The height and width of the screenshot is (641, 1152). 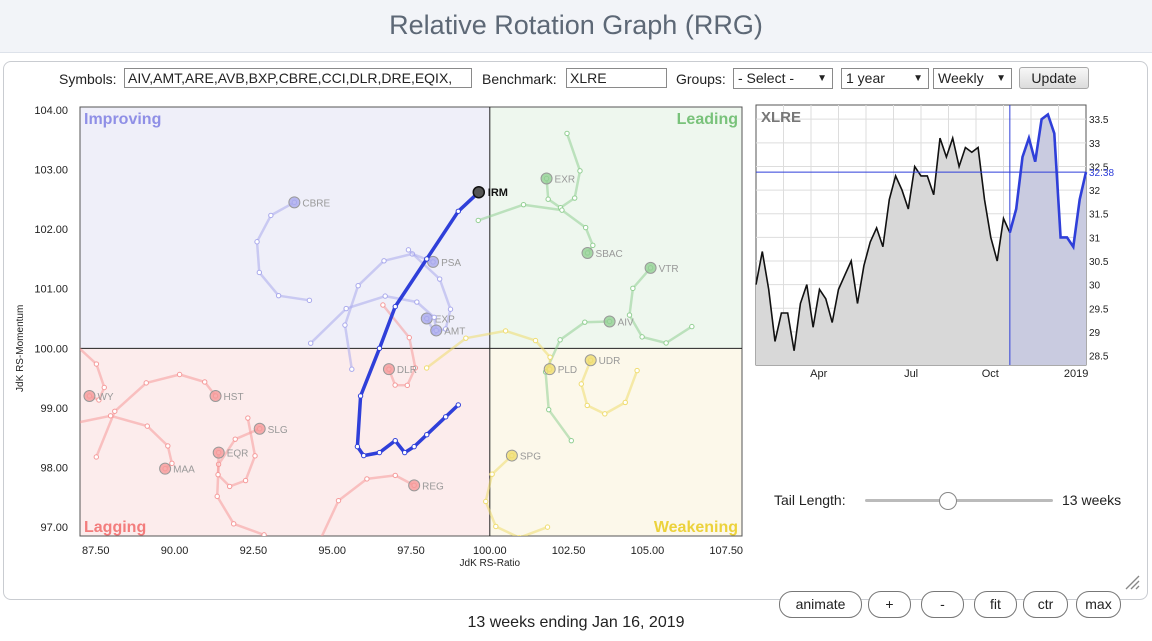 What do you see at coordinates (948, 501) in the screenshot?
I see `slider-handle` at bounding box center [948, 501].